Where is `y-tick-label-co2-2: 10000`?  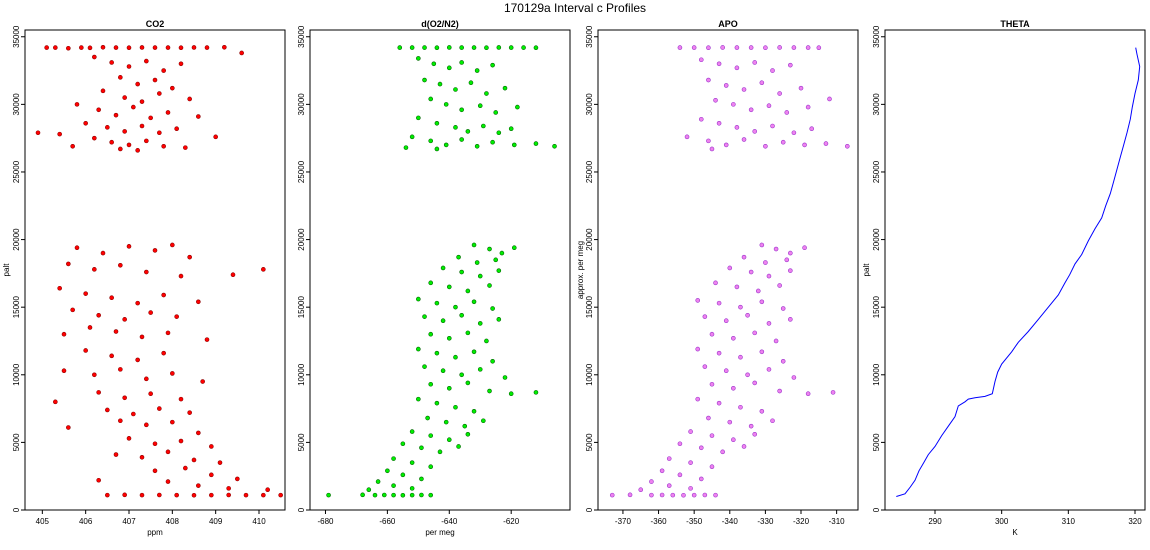 y-tick-label-co2-2: 10000 is located at coordinates (16, 374).